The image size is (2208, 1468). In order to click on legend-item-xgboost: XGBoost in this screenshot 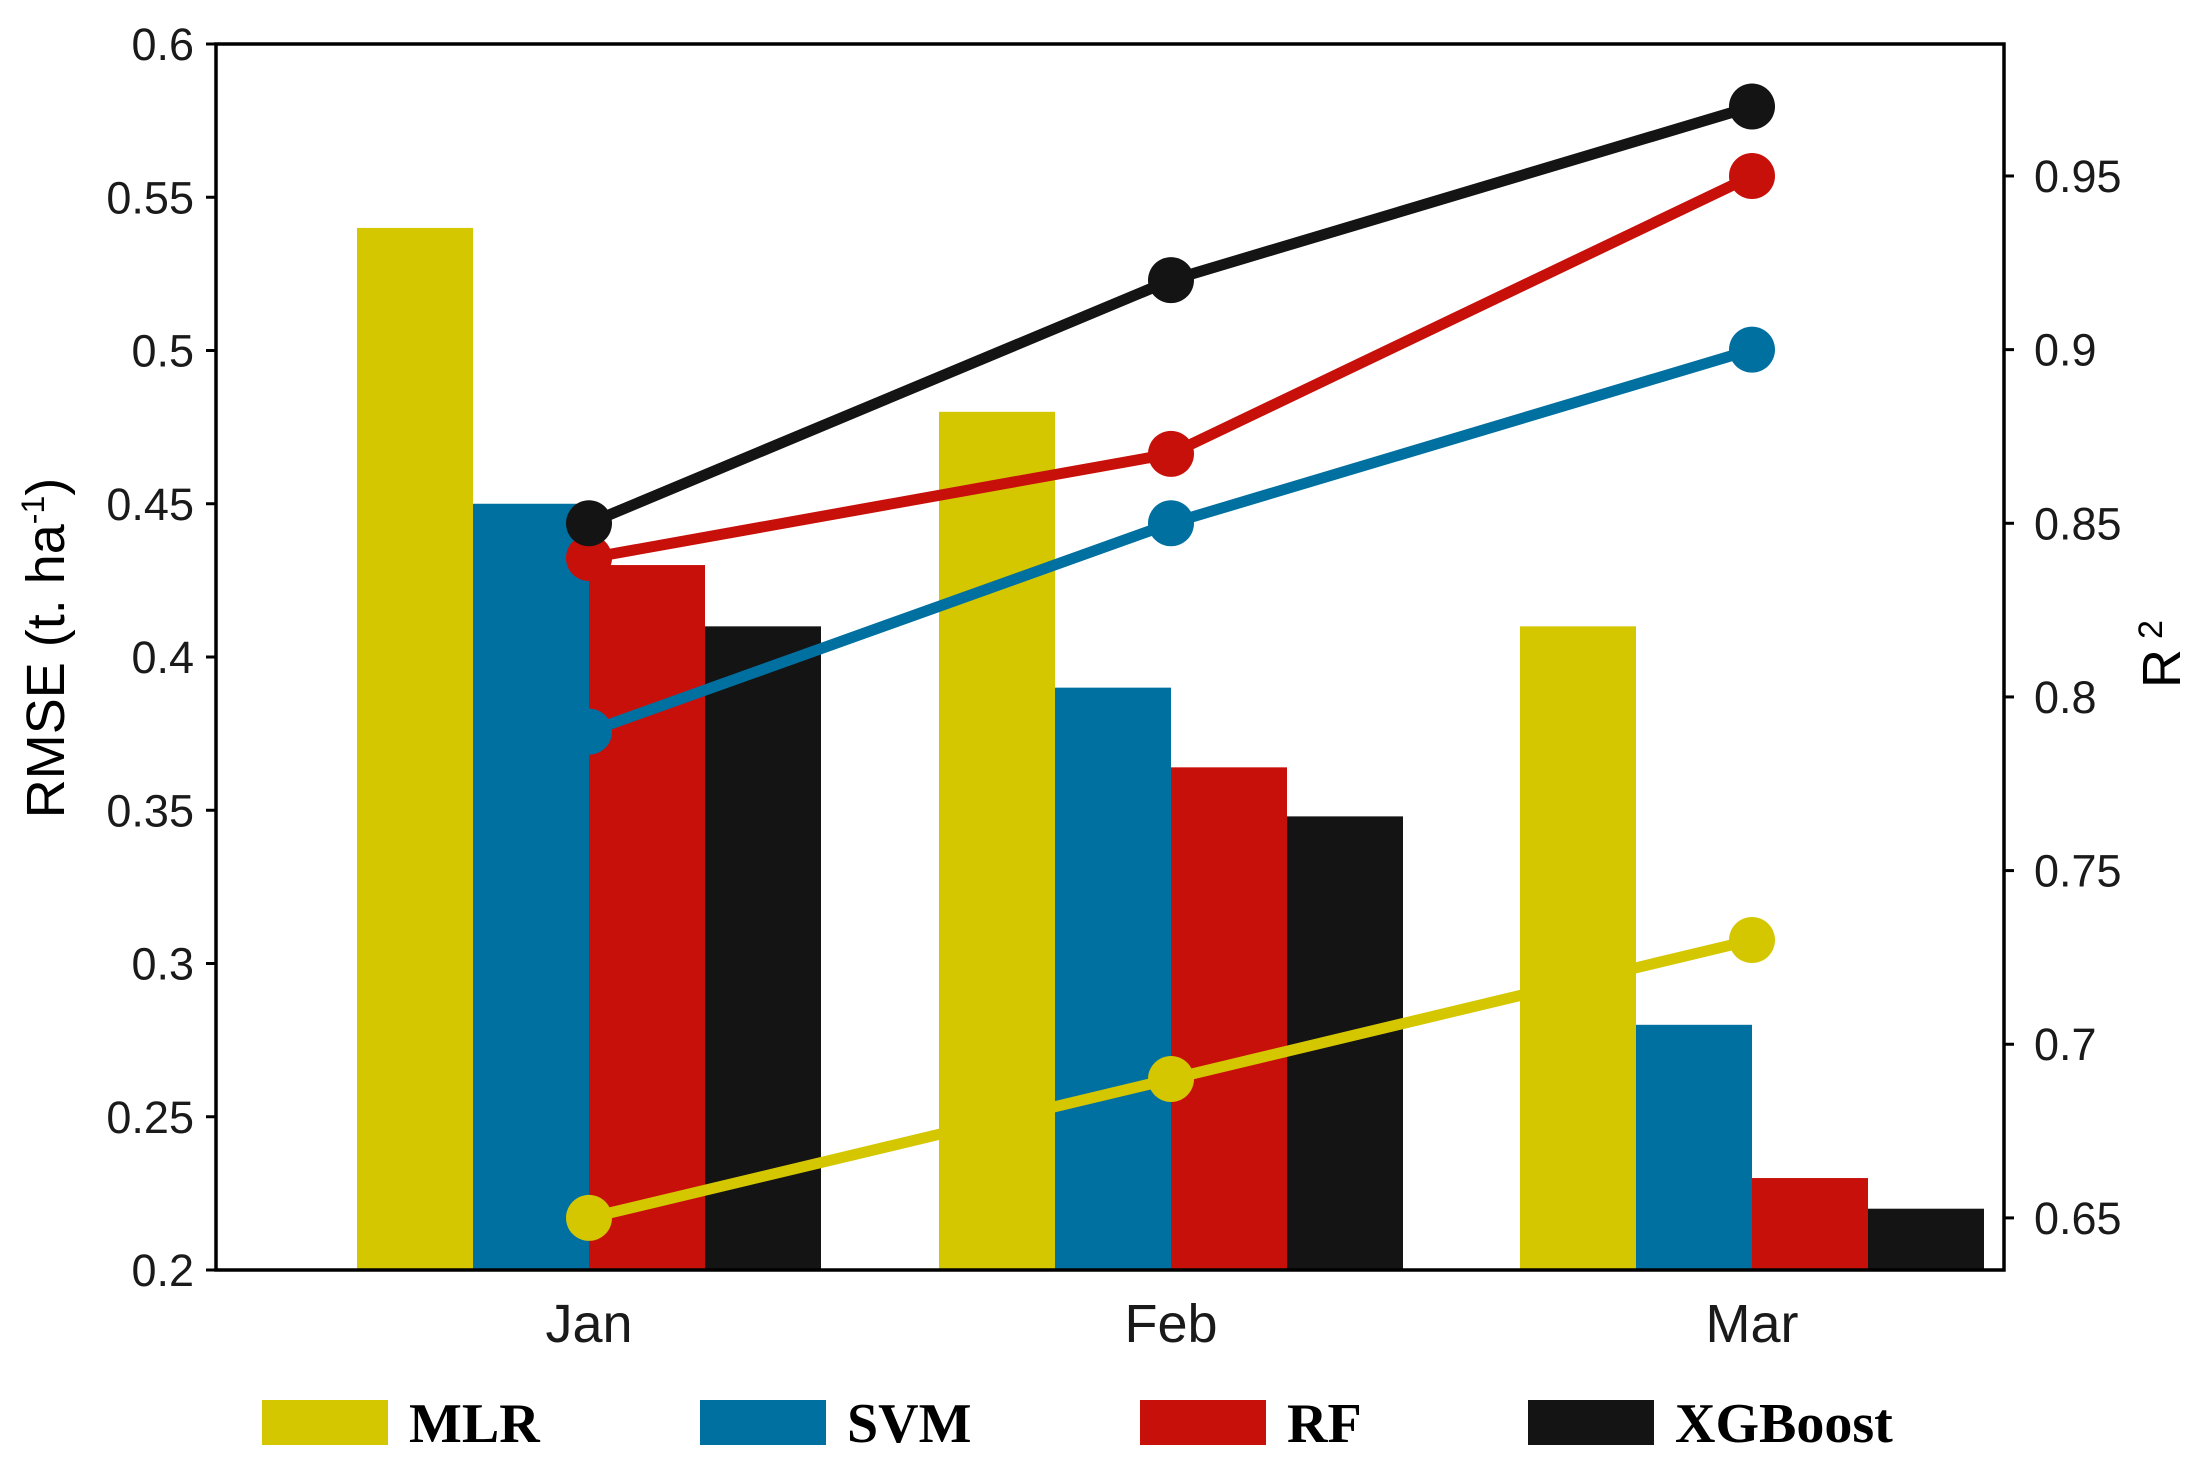, I will do `click(1710, 1424)`.